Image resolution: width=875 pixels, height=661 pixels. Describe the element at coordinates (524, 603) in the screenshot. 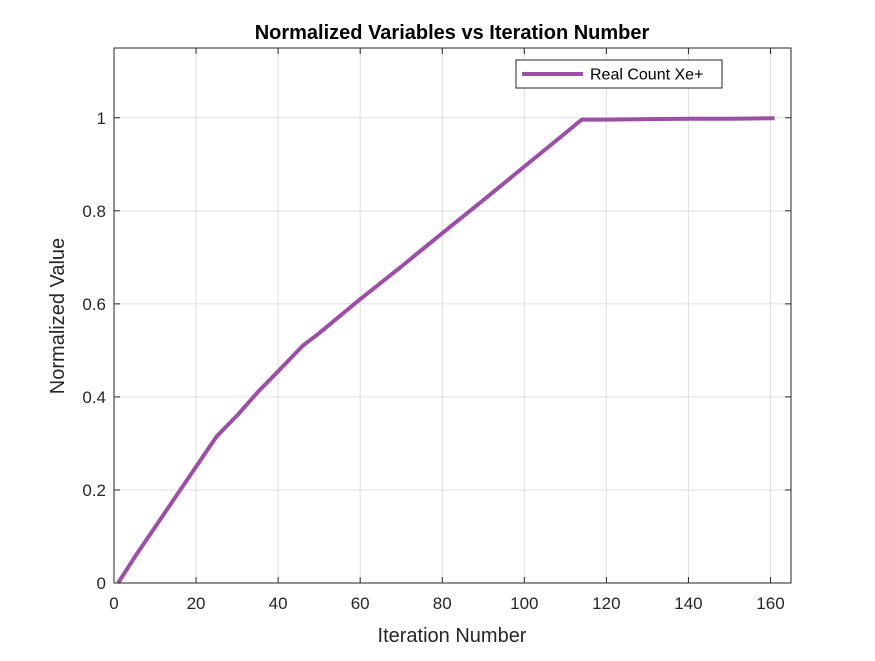

I see `x-tick-label: 100` at that location.